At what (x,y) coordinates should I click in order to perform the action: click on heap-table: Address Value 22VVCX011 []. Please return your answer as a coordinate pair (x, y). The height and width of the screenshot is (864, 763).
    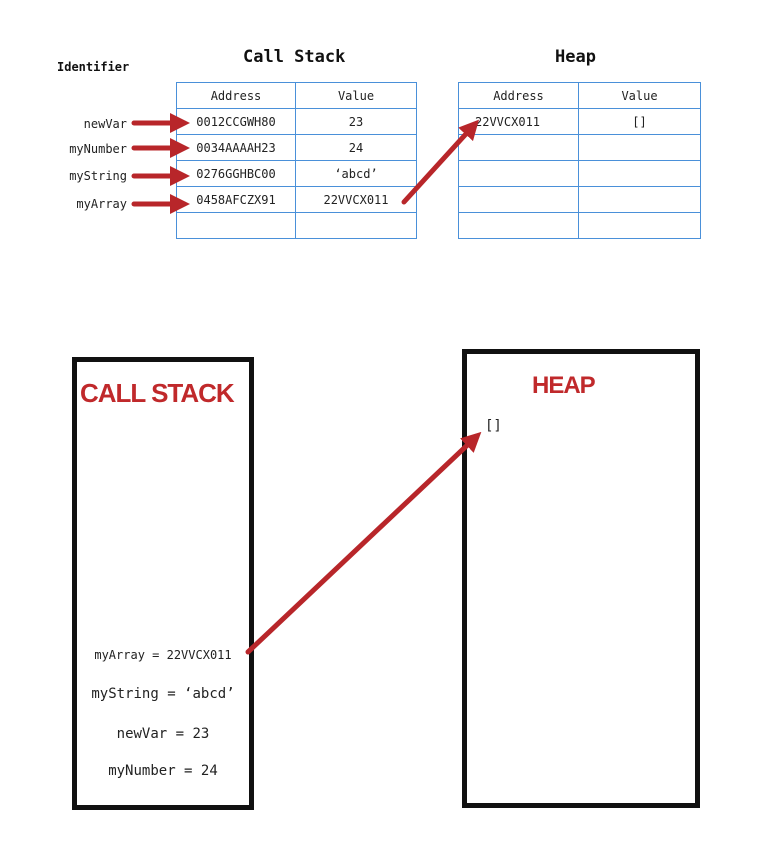
    Looking at the image, I should click on (579, 160).